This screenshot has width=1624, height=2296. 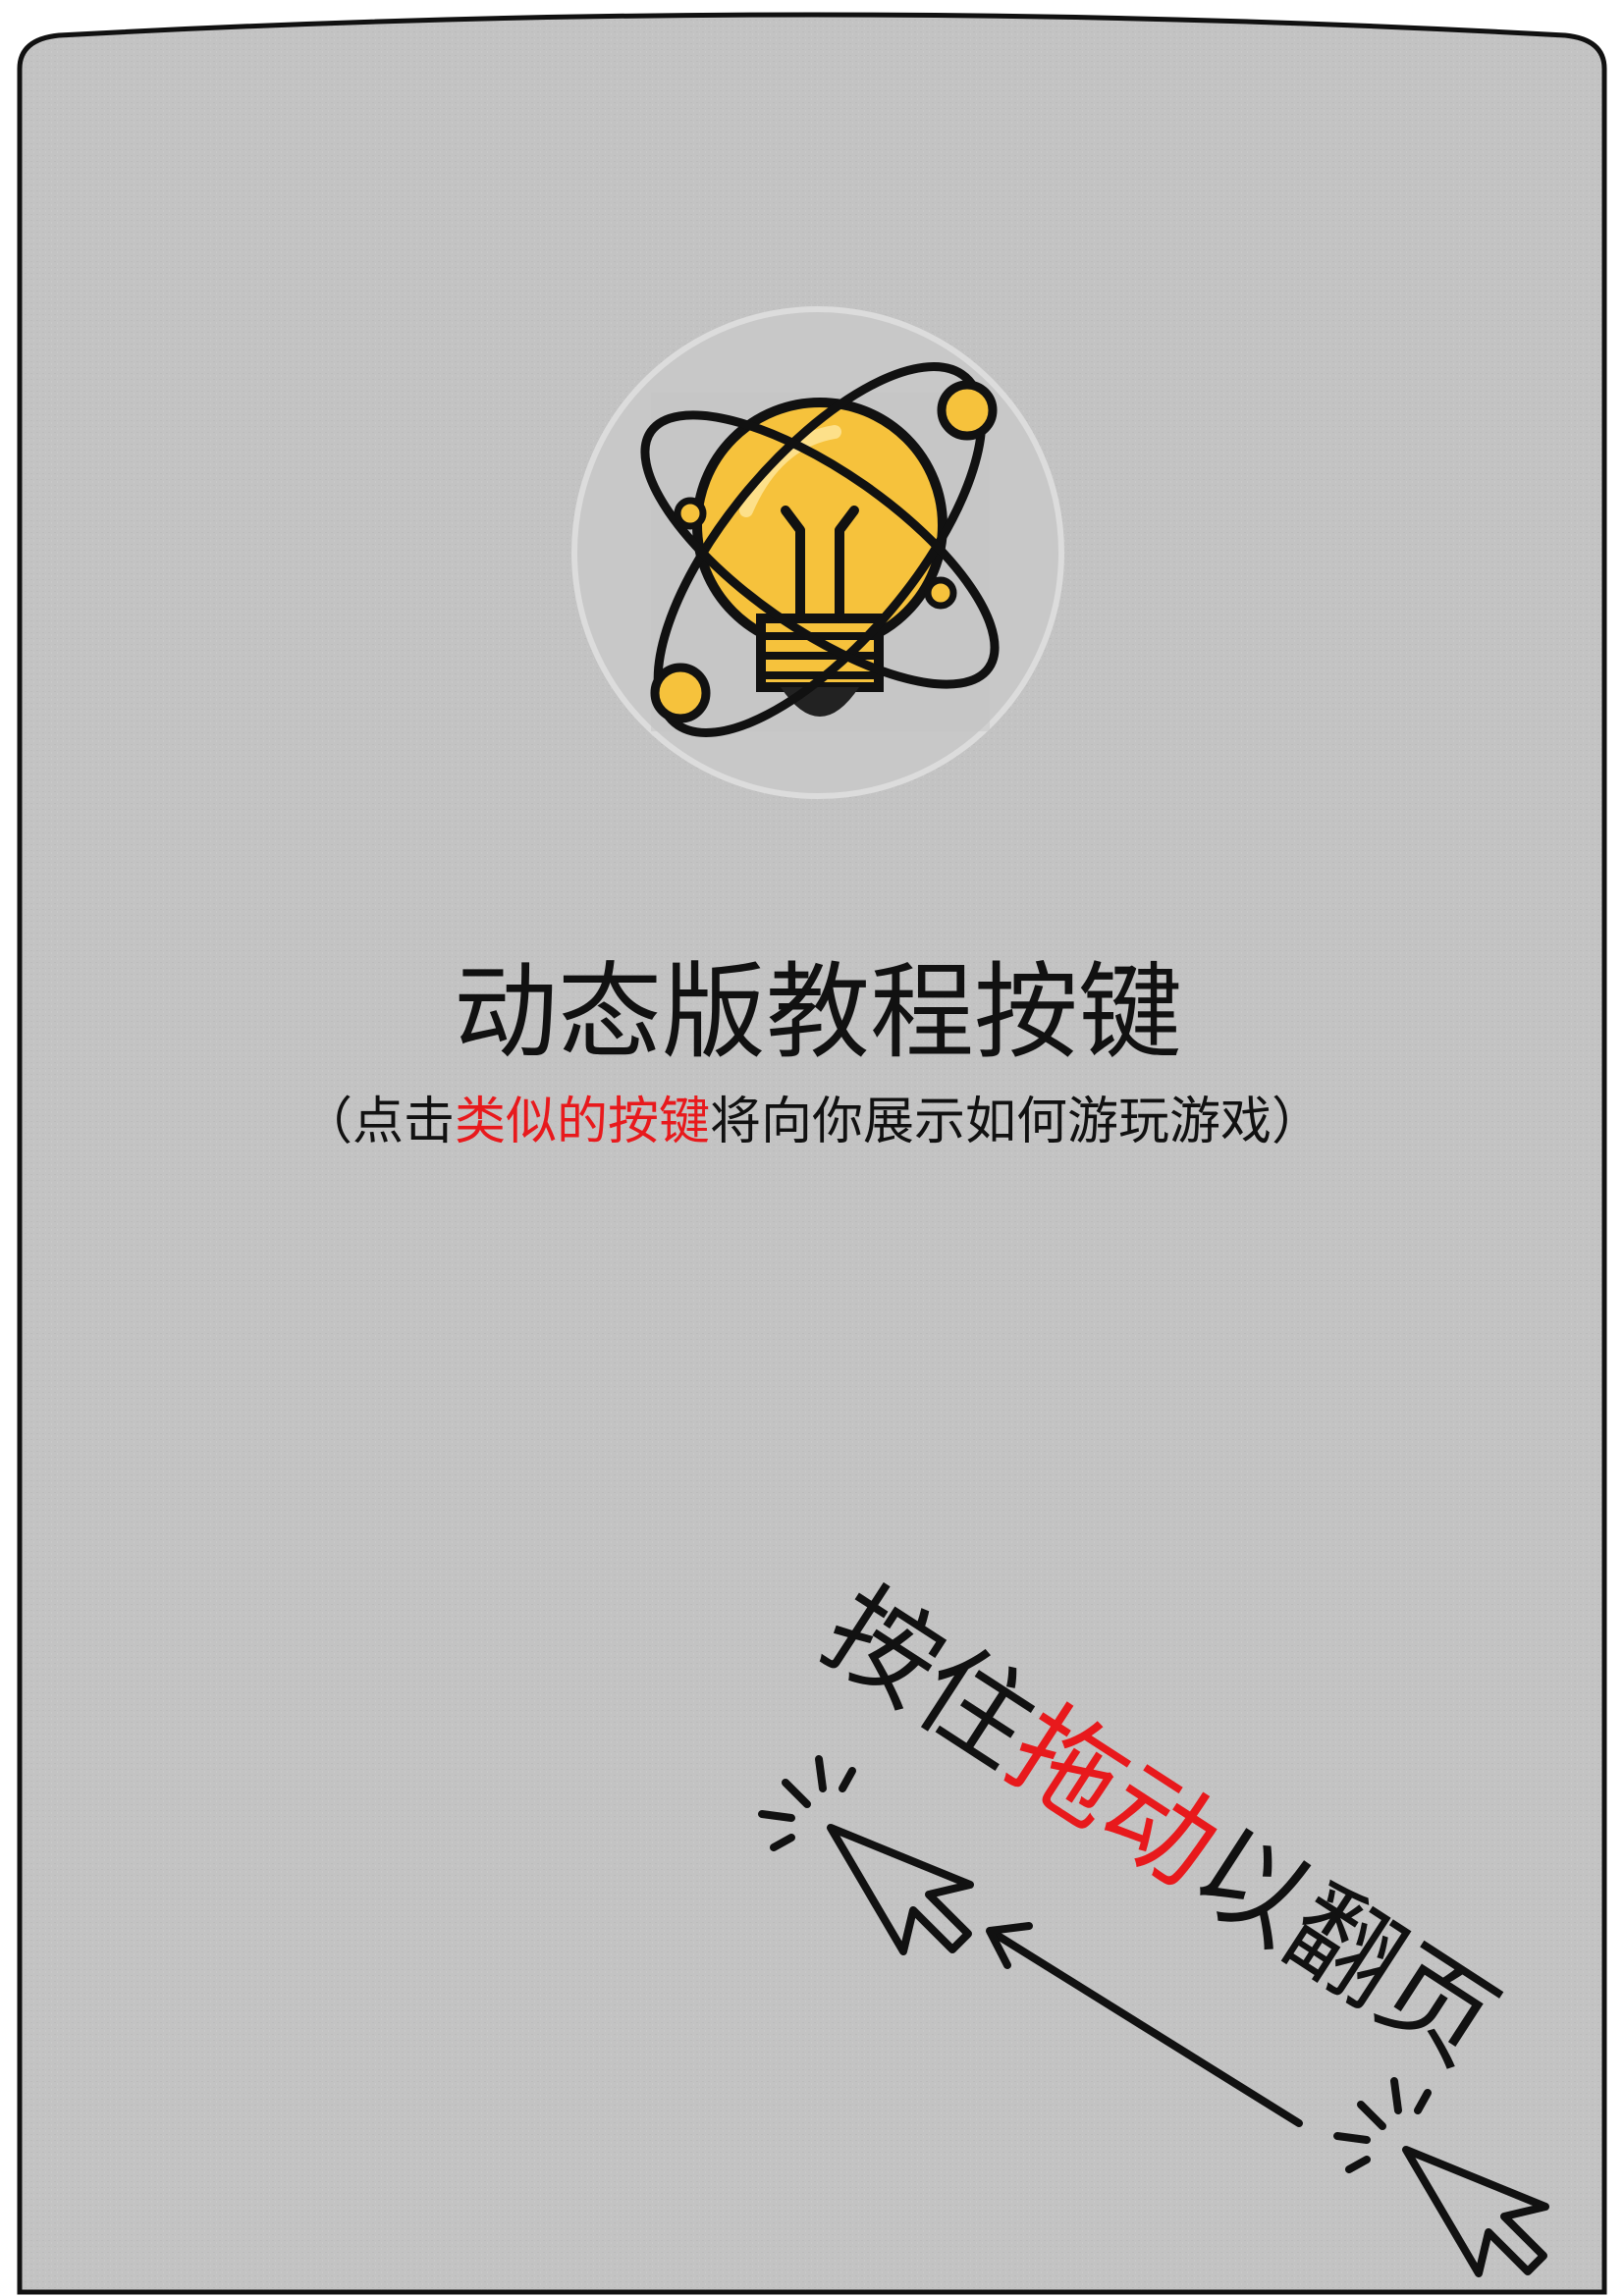 What do you see at coordinates (582, 1122) in the screenshot?
I see `subtitle-highlight: 类似的按键` at bounding box center [582, 1122].